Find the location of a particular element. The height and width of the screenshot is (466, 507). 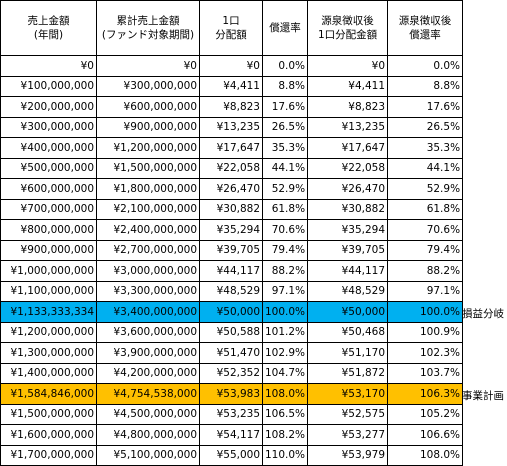

cumulative-sales-cell: ¥1,500,000,000 is located at coordinates (148, 168).